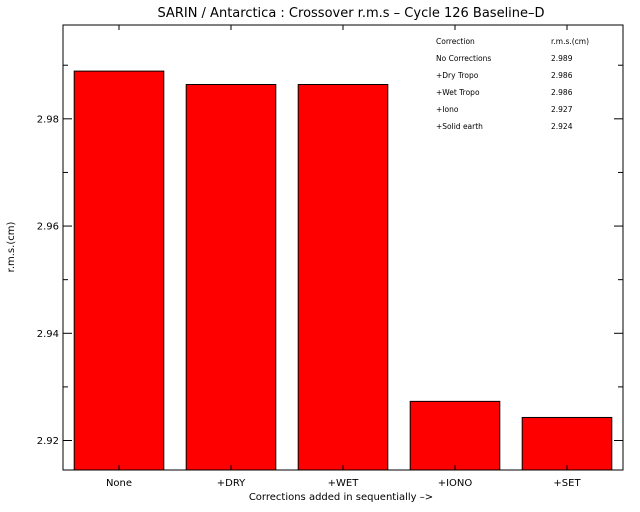 Image resolution: width=640 pixels, height=512 pixels. What do you see at coordinates (567, 443) in the screenshot?
I see `bar-set` at bounding box center [567, 443].